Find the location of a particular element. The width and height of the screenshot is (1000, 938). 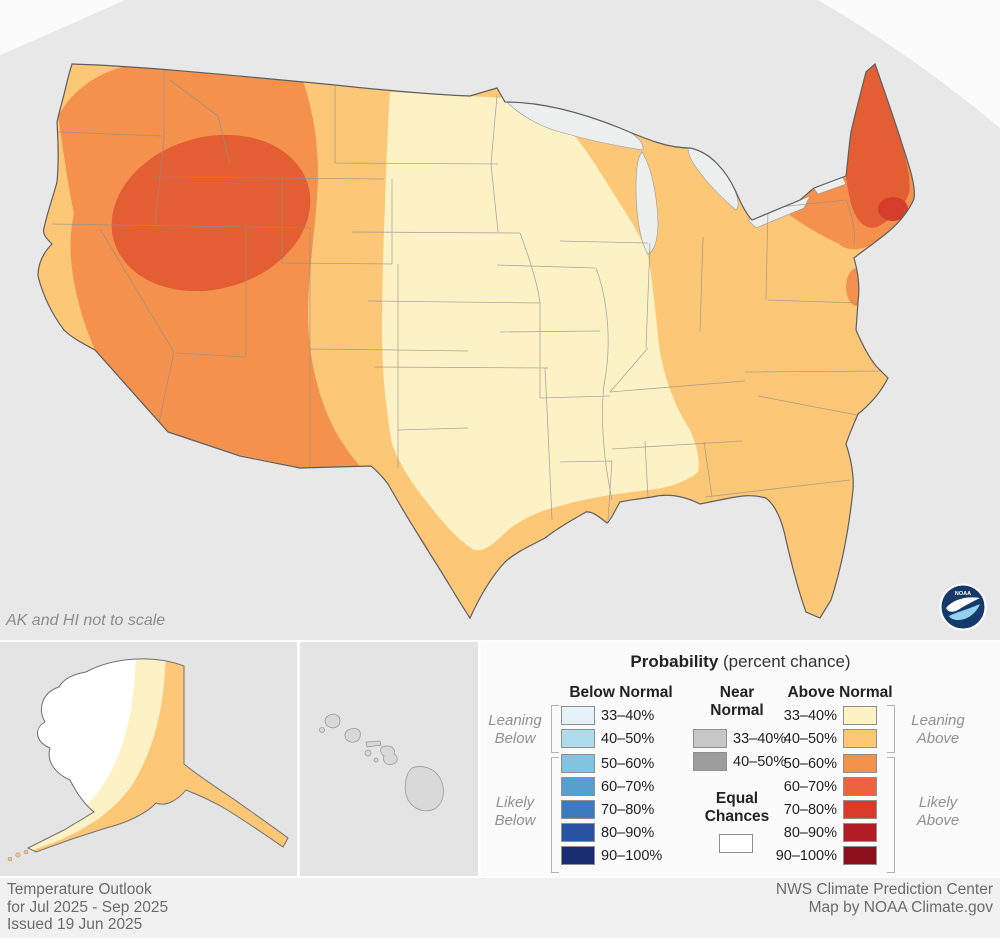

legend-row: 60–70% is located at coordinates (611, 786).